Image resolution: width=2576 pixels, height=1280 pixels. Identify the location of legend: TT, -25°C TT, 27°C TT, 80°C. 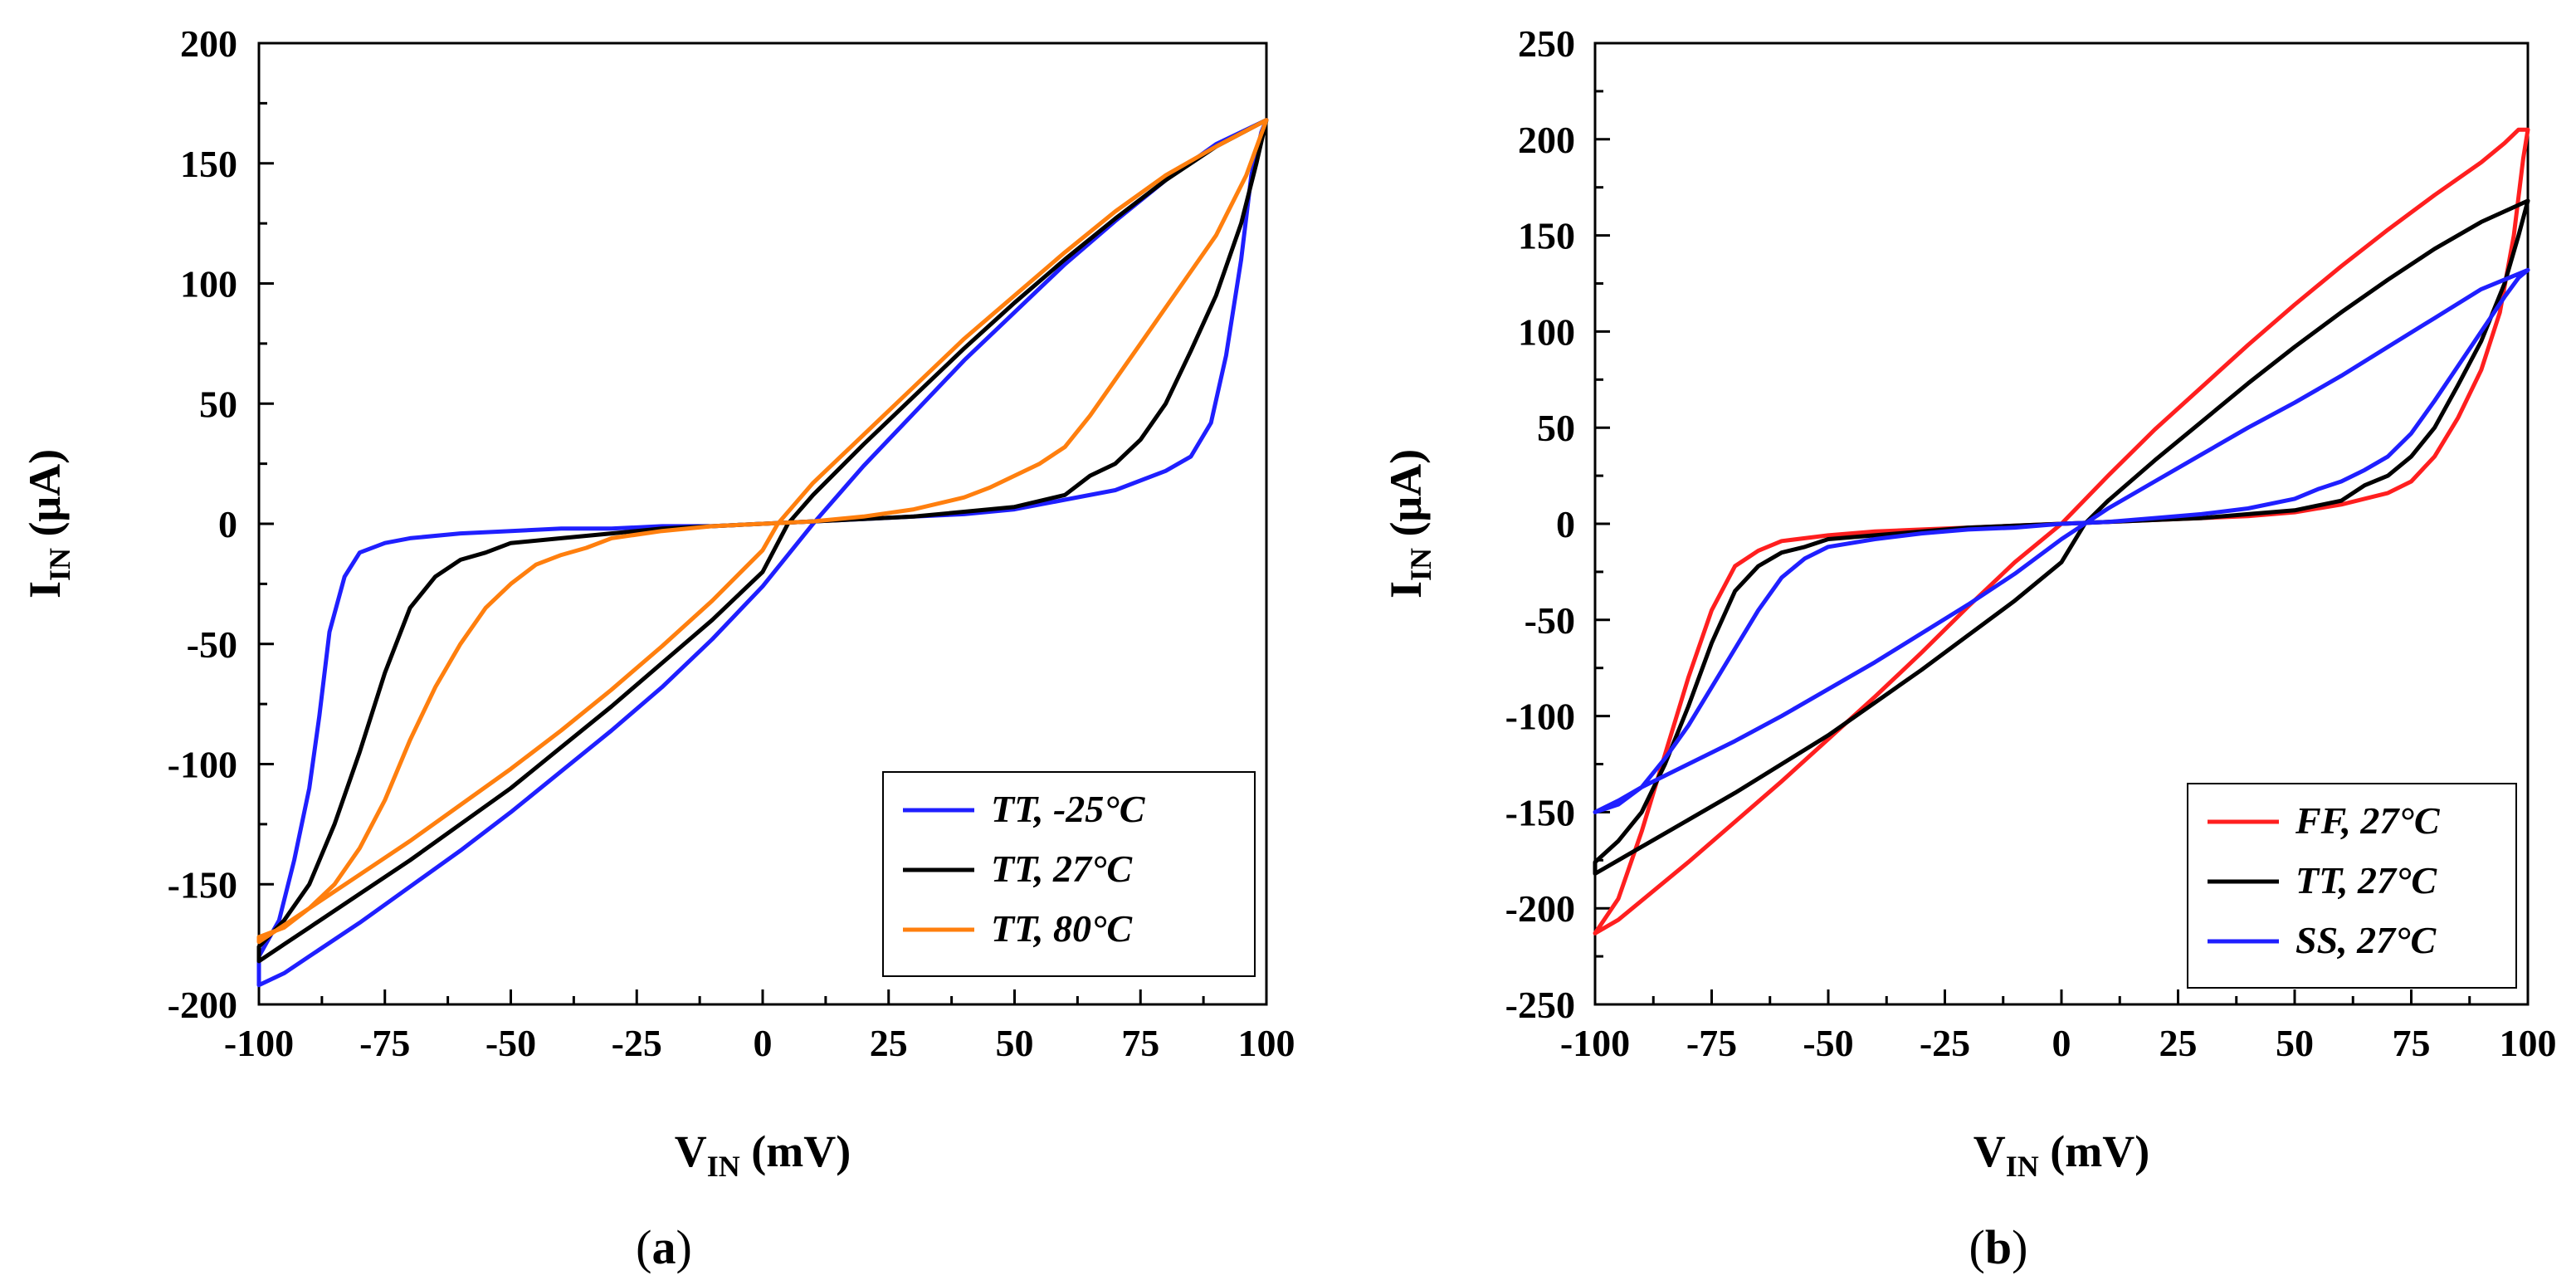
(1069, 874).